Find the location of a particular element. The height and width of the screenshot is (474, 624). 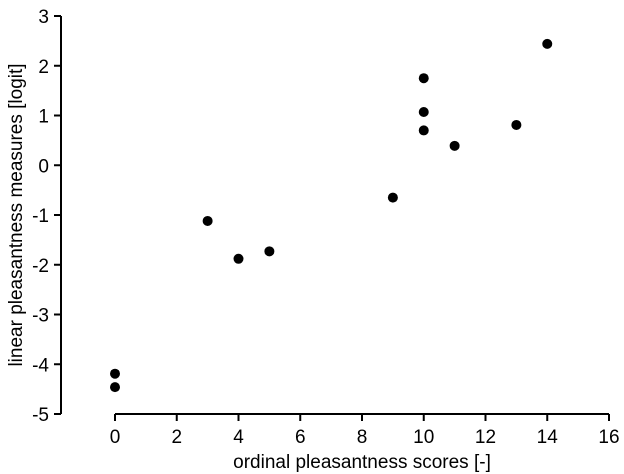

y-axis-ticks: 3 2 1 0 -1 -2 -3 -4 -5 is located at coordinates (46, 216).